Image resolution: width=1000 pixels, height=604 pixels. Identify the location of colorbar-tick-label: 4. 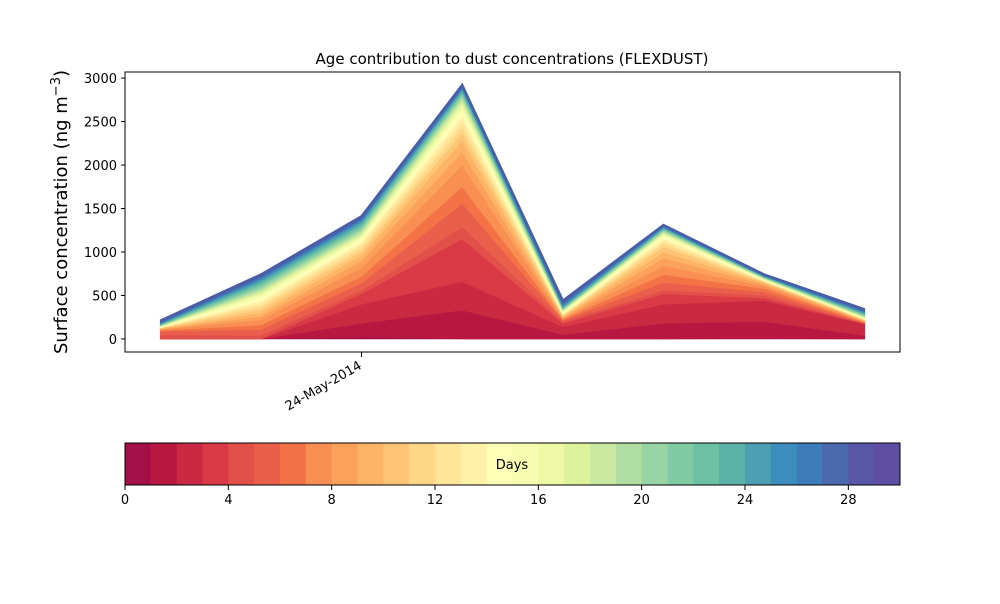
(228, 500).